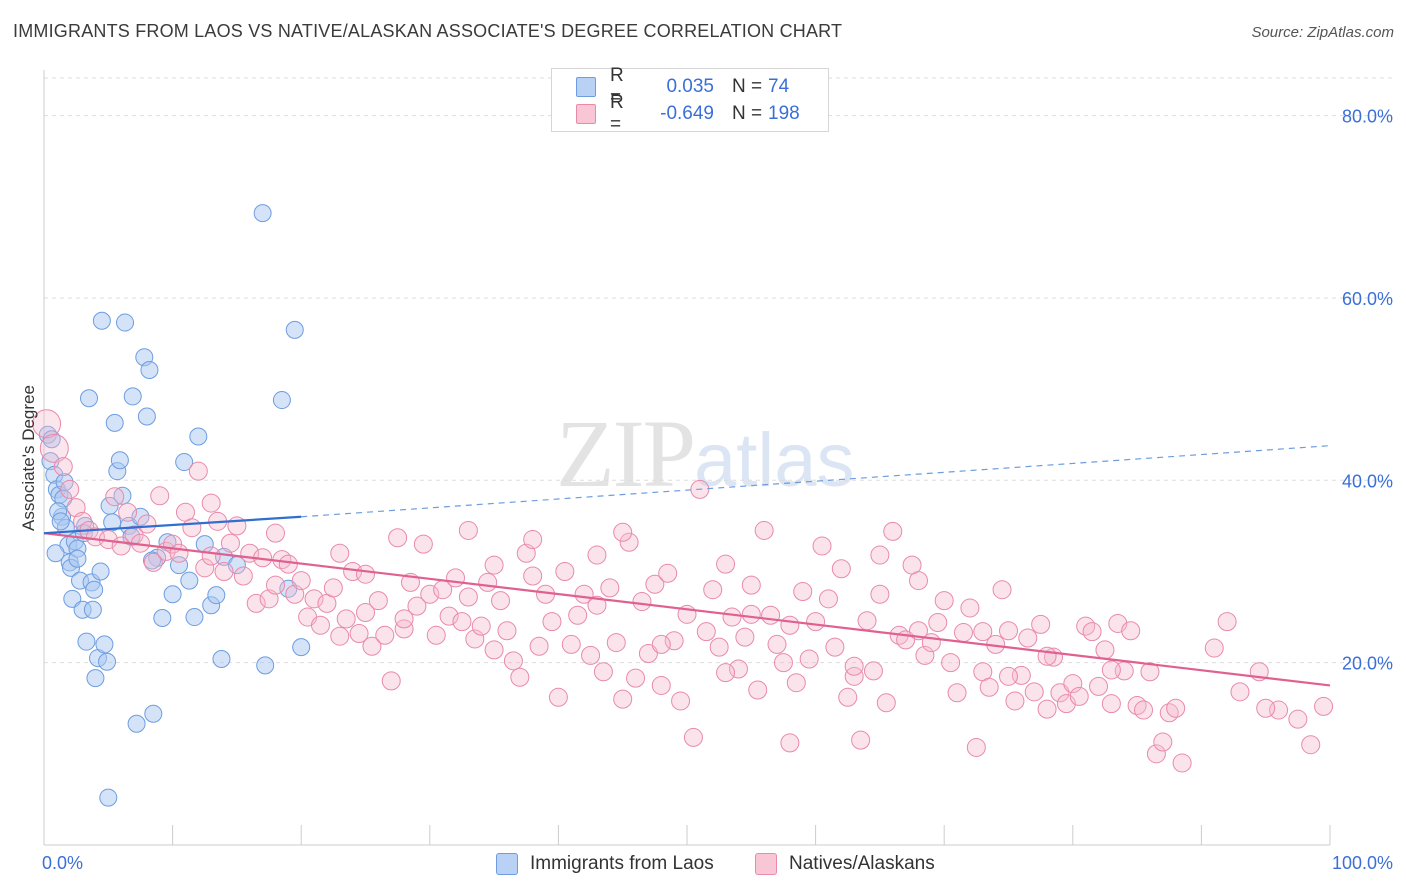 The width and height of the screenshot is (1406, 892). I want to click on legend-r-value: 0.035, so click(690, 86).